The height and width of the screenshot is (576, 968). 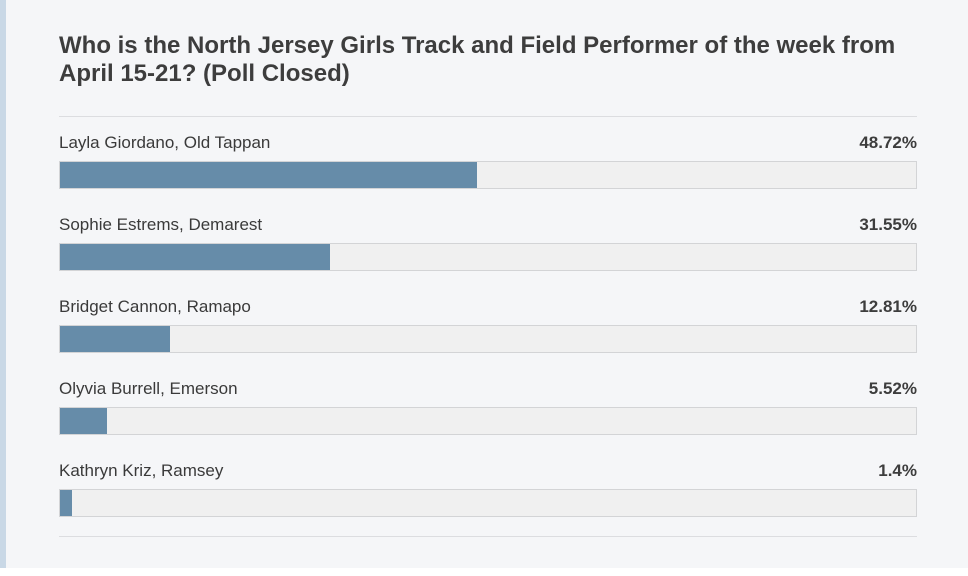 What do you see at coordinates (892, 388) in the screenshot?
I see `option-percent: 5.52%` at bounding box center [892, 388].